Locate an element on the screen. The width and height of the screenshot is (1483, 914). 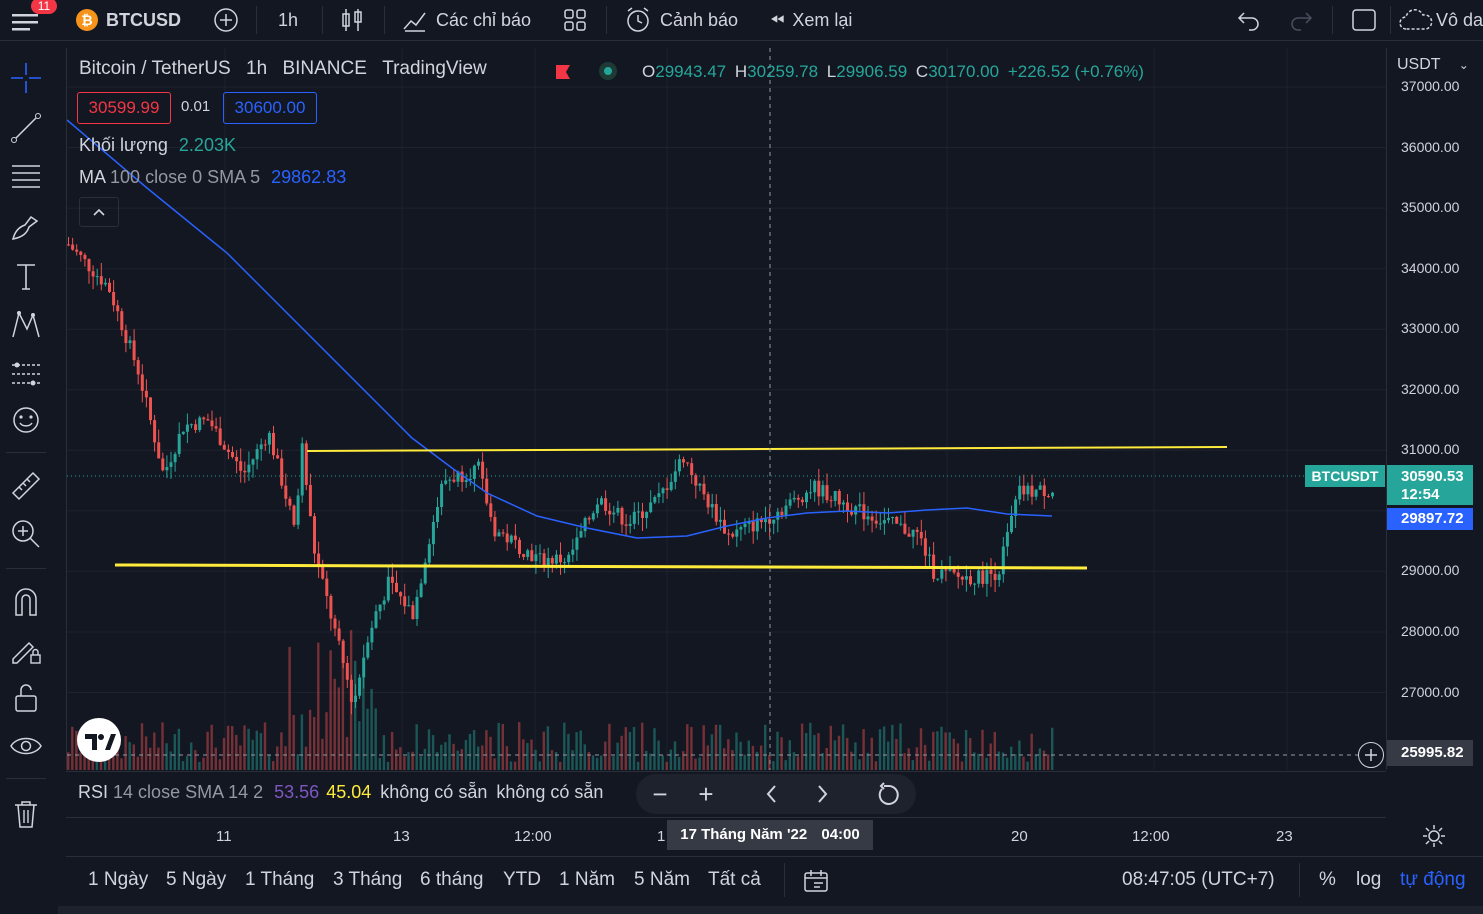
emoji-tool is located at coordinates (26, 420).